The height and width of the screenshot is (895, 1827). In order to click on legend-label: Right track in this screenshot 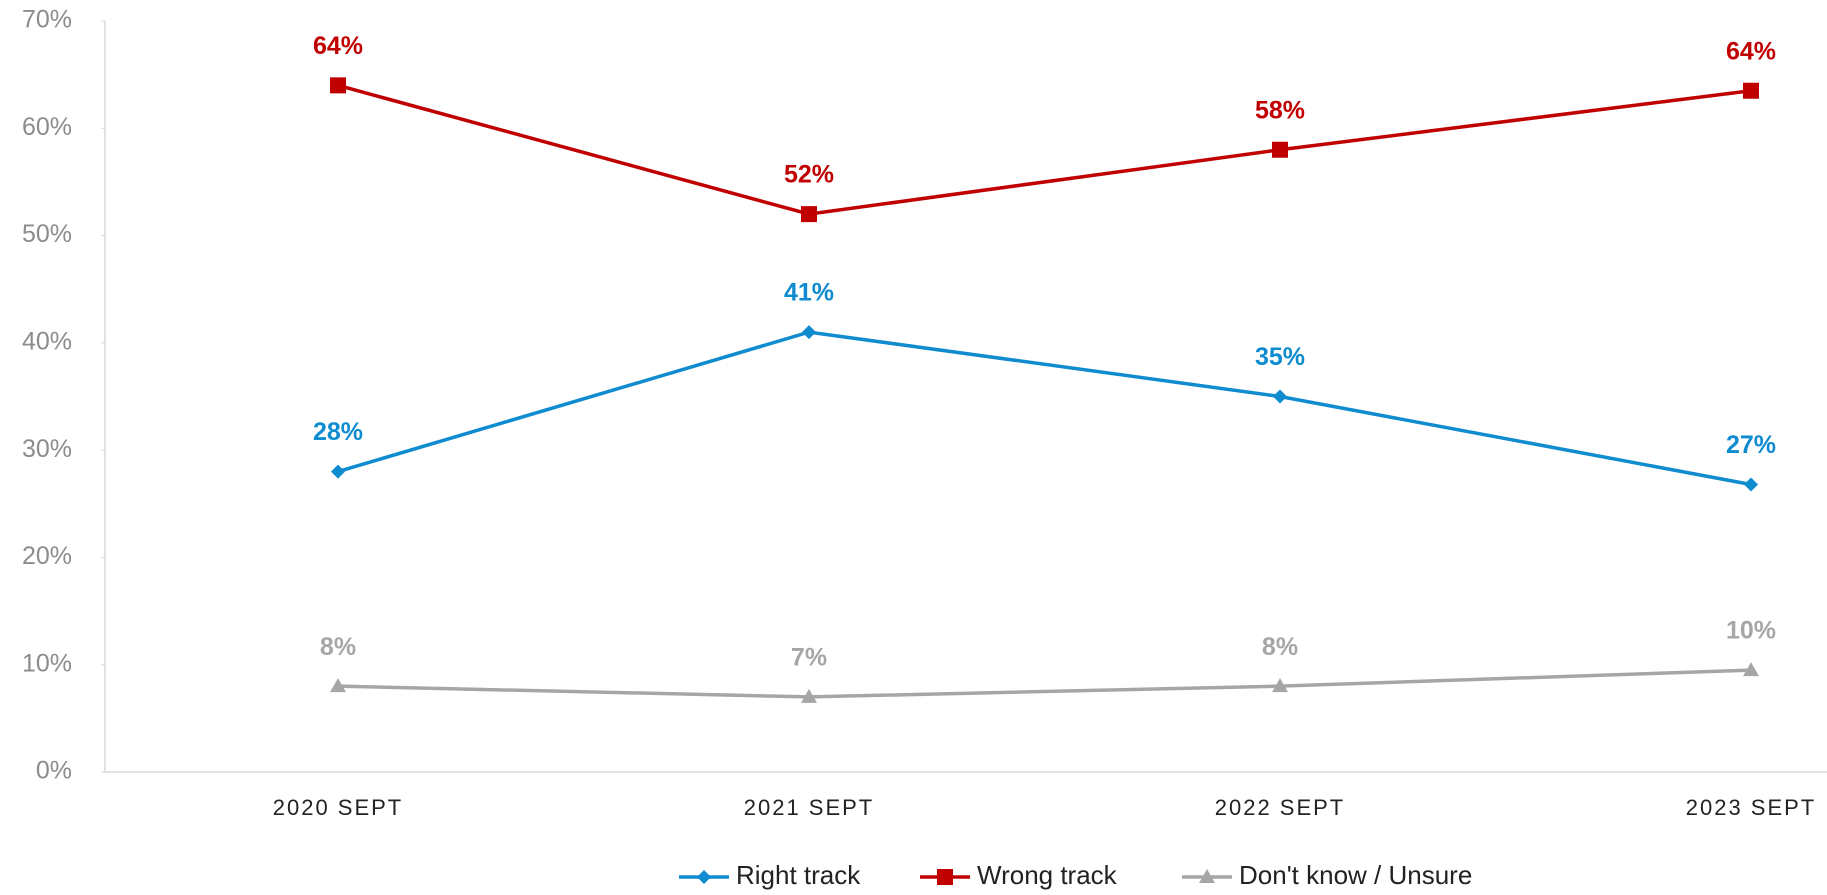, I will do `click(798, 875)`.